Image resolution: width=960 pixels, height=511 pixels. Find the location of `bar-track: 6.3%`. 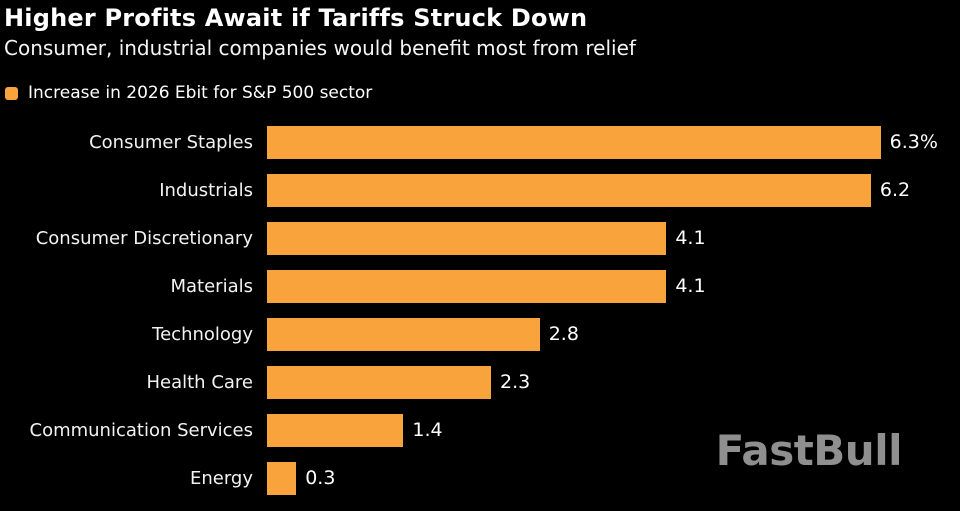

bar-track: 6.3% is located at coordinates (613, 142).